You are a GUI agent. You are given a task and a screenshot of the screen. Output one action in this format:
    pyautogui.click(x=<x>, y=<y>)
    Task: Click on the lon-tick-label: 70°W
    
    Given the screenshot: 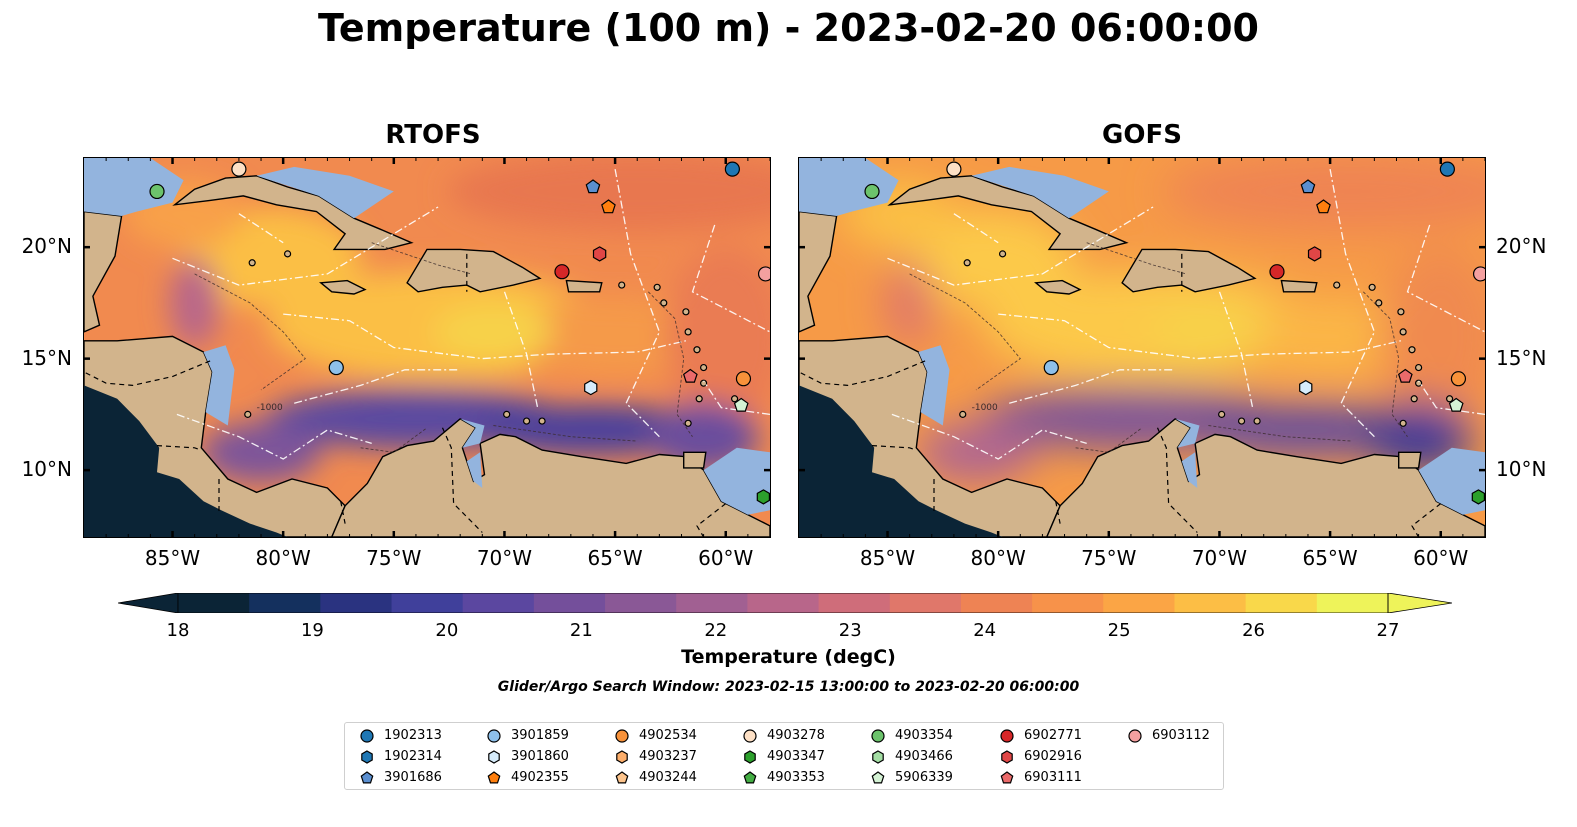 What is the action you would take?
    pyautogui.click(x=504, y=558)
    